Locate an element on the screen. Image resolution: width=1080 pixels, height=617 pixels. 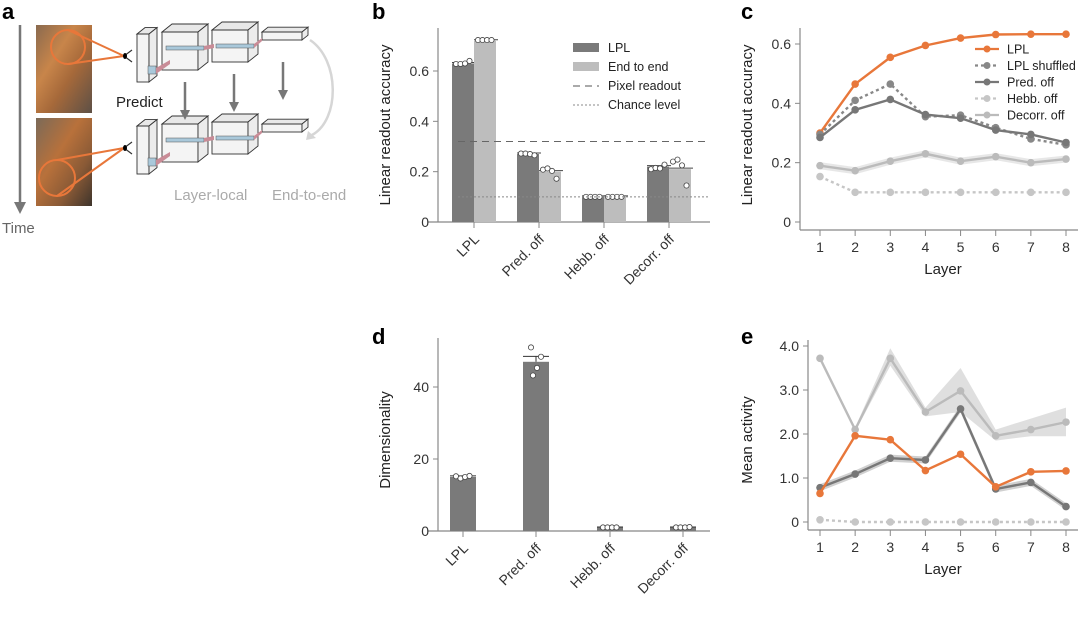
y-tick-label: 0.4 is located at coordinates (782, 103).